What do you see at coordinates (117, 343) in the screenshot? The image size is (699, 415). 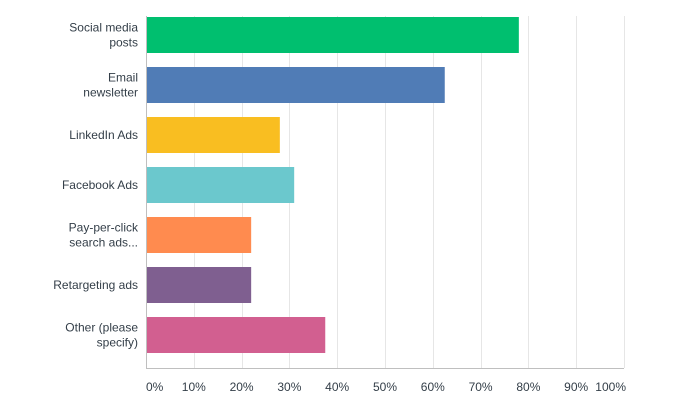 I see `category-label-line: specify)` at bounding box center [117, 343].